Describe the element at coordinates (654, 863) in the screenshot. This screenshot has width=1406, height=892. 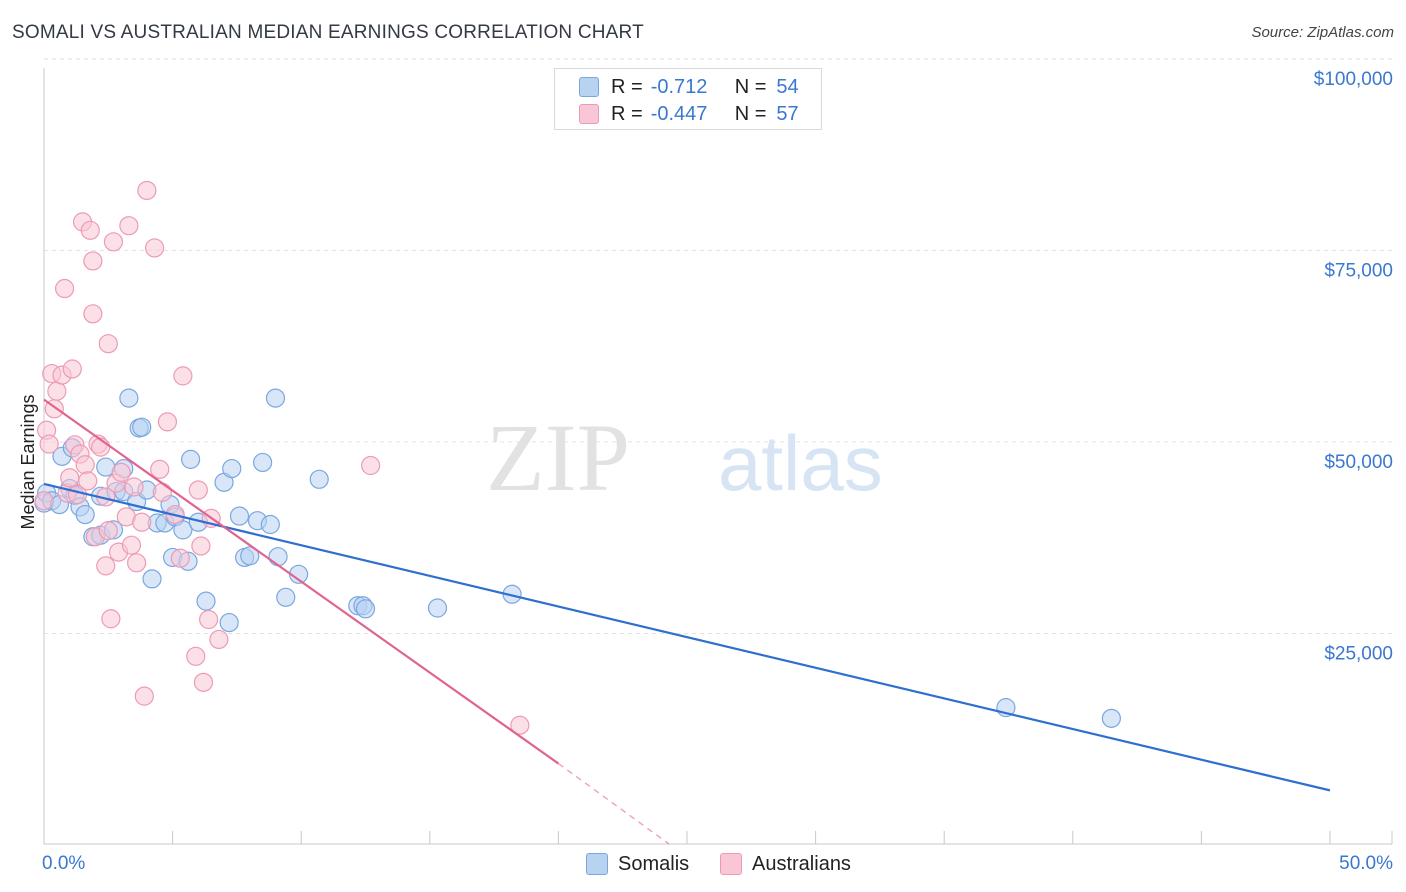
I see `somalis-legend-label: Somalis` at that location.